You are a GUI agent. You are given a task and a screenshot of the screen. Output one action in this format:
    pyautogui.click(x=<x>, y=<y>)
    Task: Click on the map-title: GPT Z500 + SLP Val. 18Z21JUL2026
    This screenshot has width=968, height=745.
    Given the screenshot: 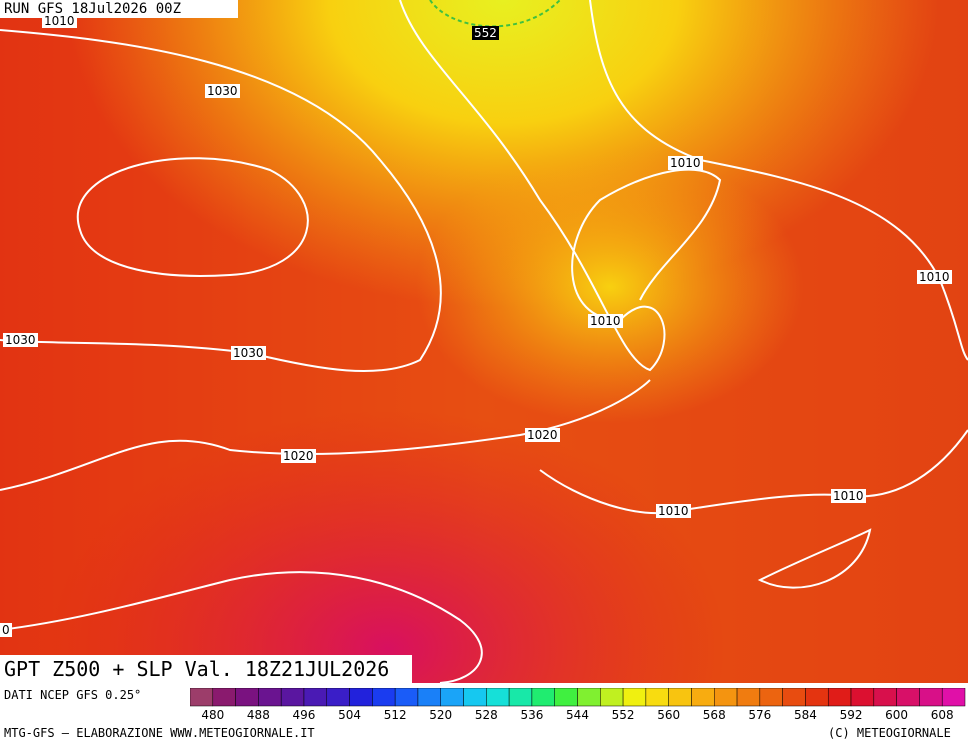 What is the action you would take?
    pyautogui.click(x=206, y=669)
    